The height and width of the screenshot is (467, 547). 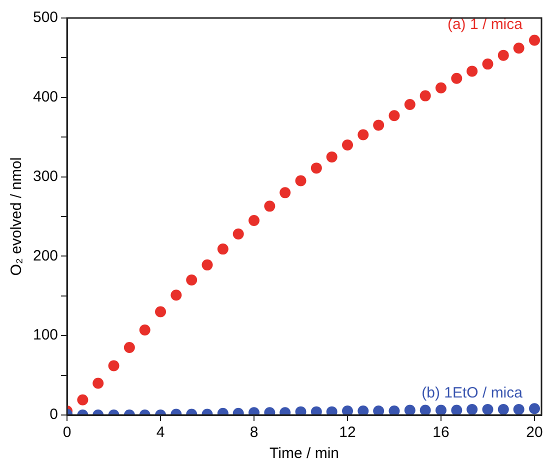 I want to click on x-tick-label: 16, so click(x=441, y=433).